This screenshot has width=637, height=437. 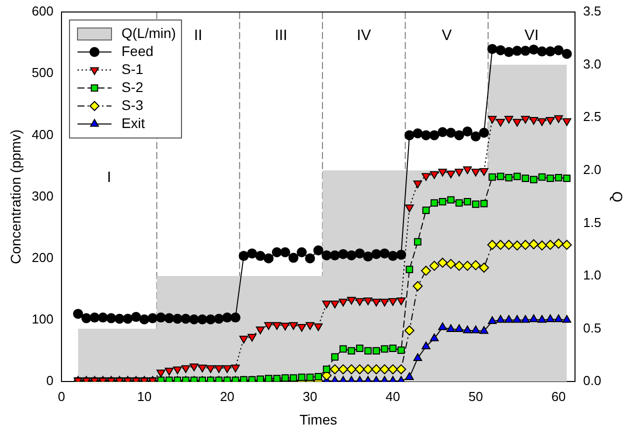 I want to click on x-tick-label: 0, so click(x=62, y=396).